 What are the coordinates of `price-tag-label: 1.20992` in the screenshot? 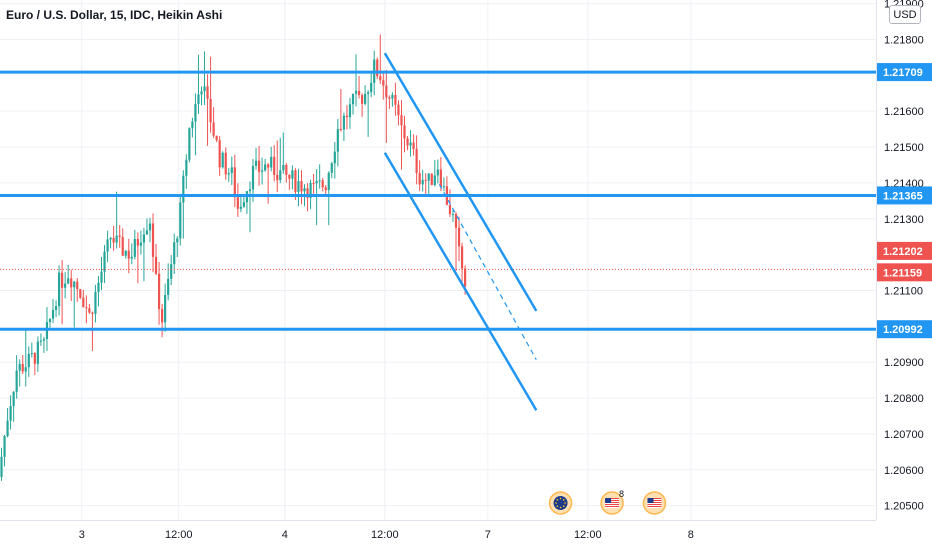 It's located at (903, 330).